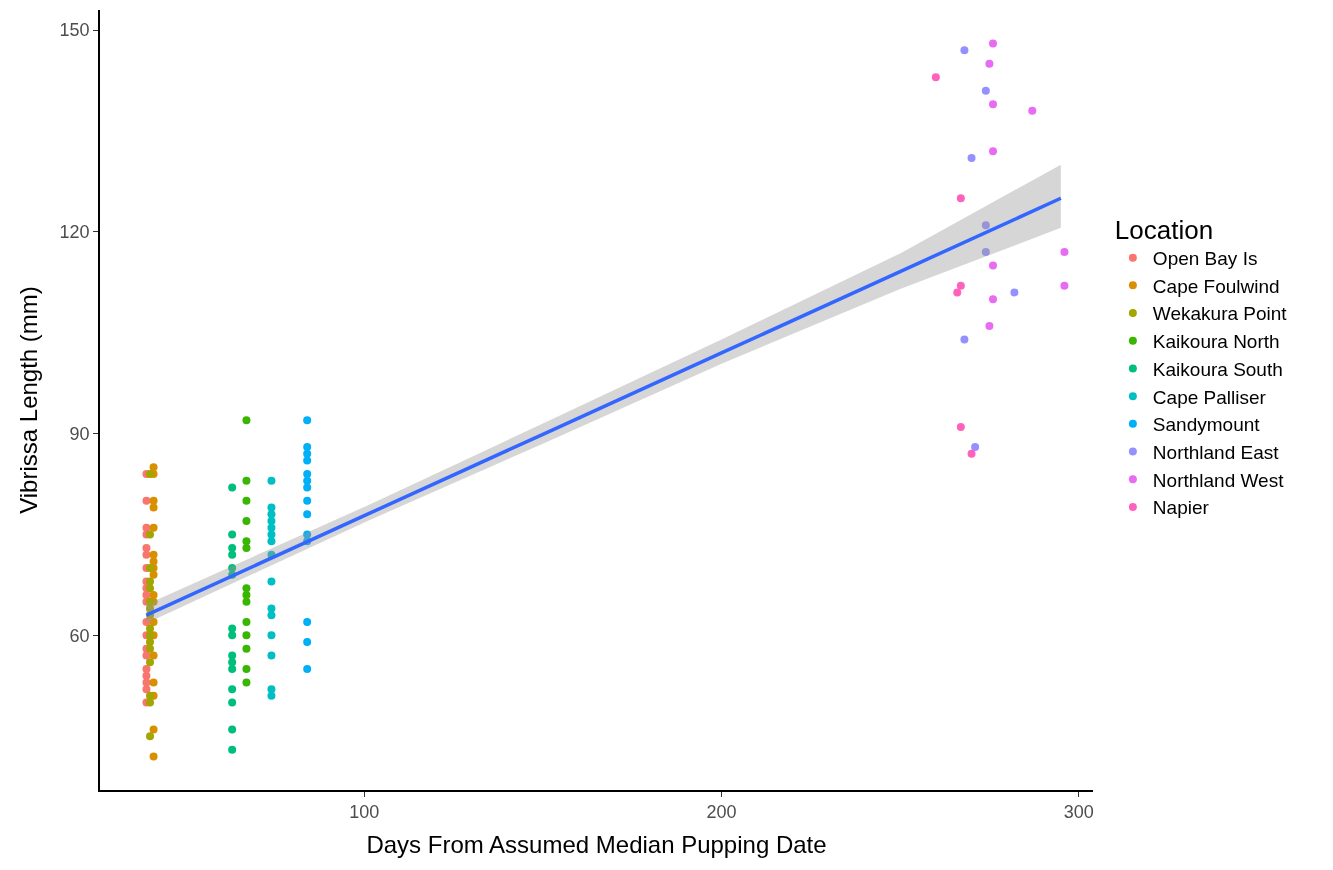 This screenshot has width=1333, height=870. I want to click on y-tick-label: 150, so click(74, 30).